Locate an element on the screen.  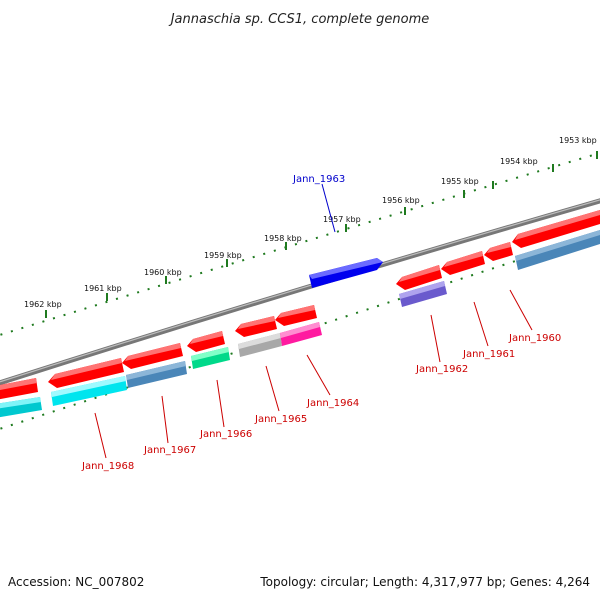
gene-label-jann-1962: Jann_1962 is located at coordinates (441, 369).